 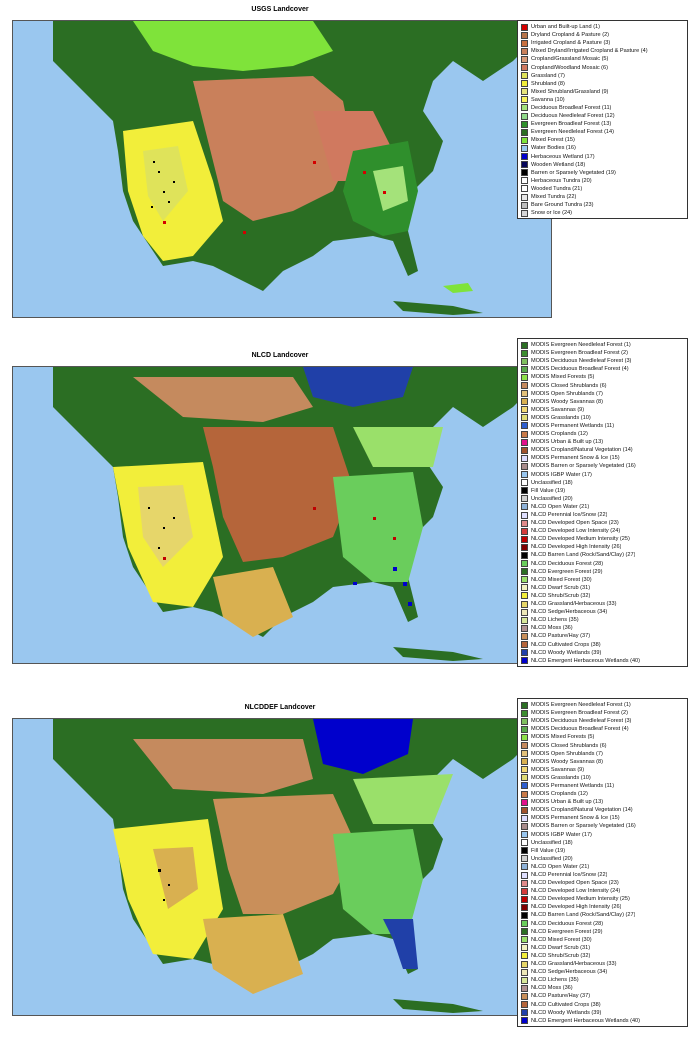 What do you see at coordinates (553, 140) in the screenshot?
I see `legend-label: Mixed Forest (15)` at bounding box center [553, 140].